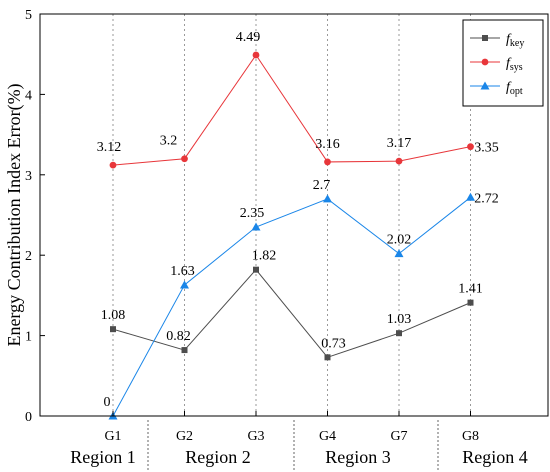 The height and width of the screenshot is (472, 550). I want to click on x-tick-label: G3, so click(255, 436).